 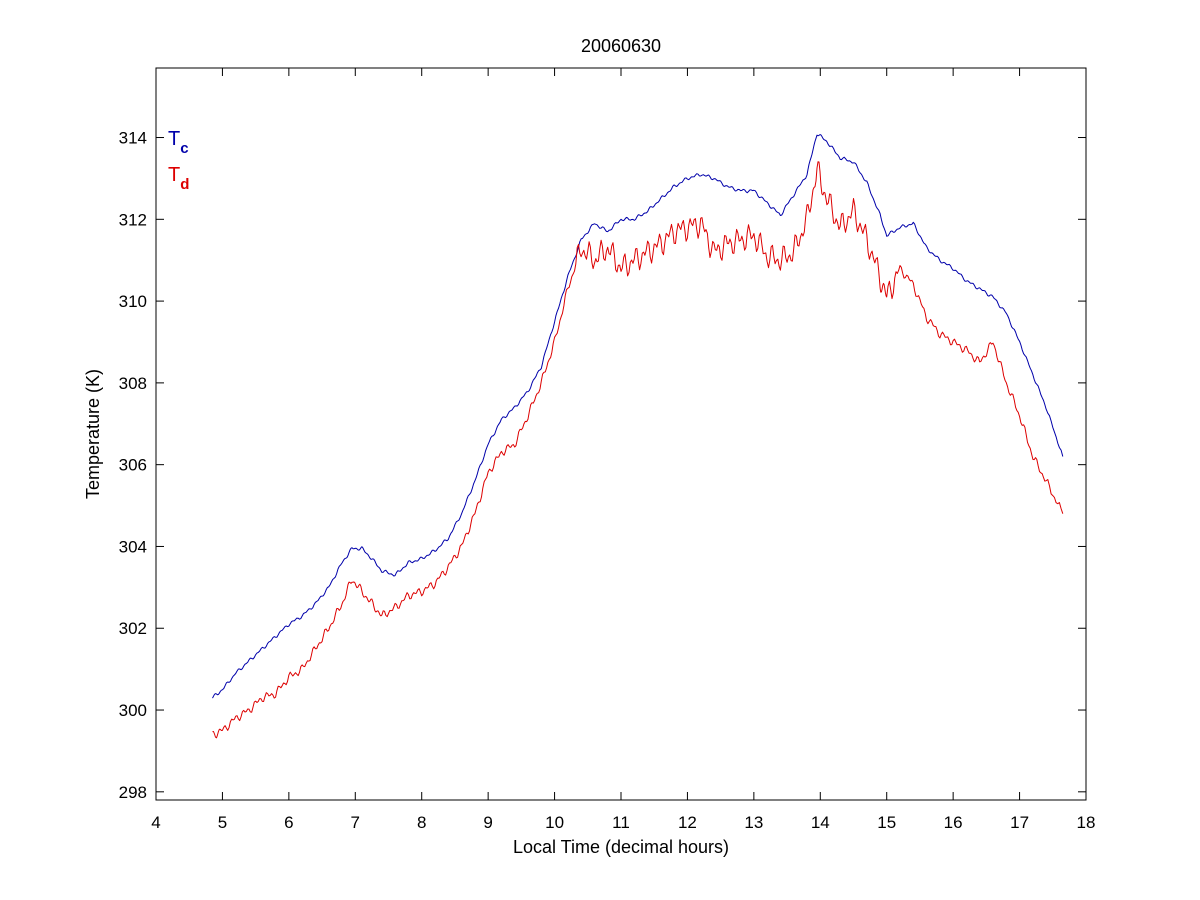 I want to click on legend-item-td: Td, so click(x=178, y=178).